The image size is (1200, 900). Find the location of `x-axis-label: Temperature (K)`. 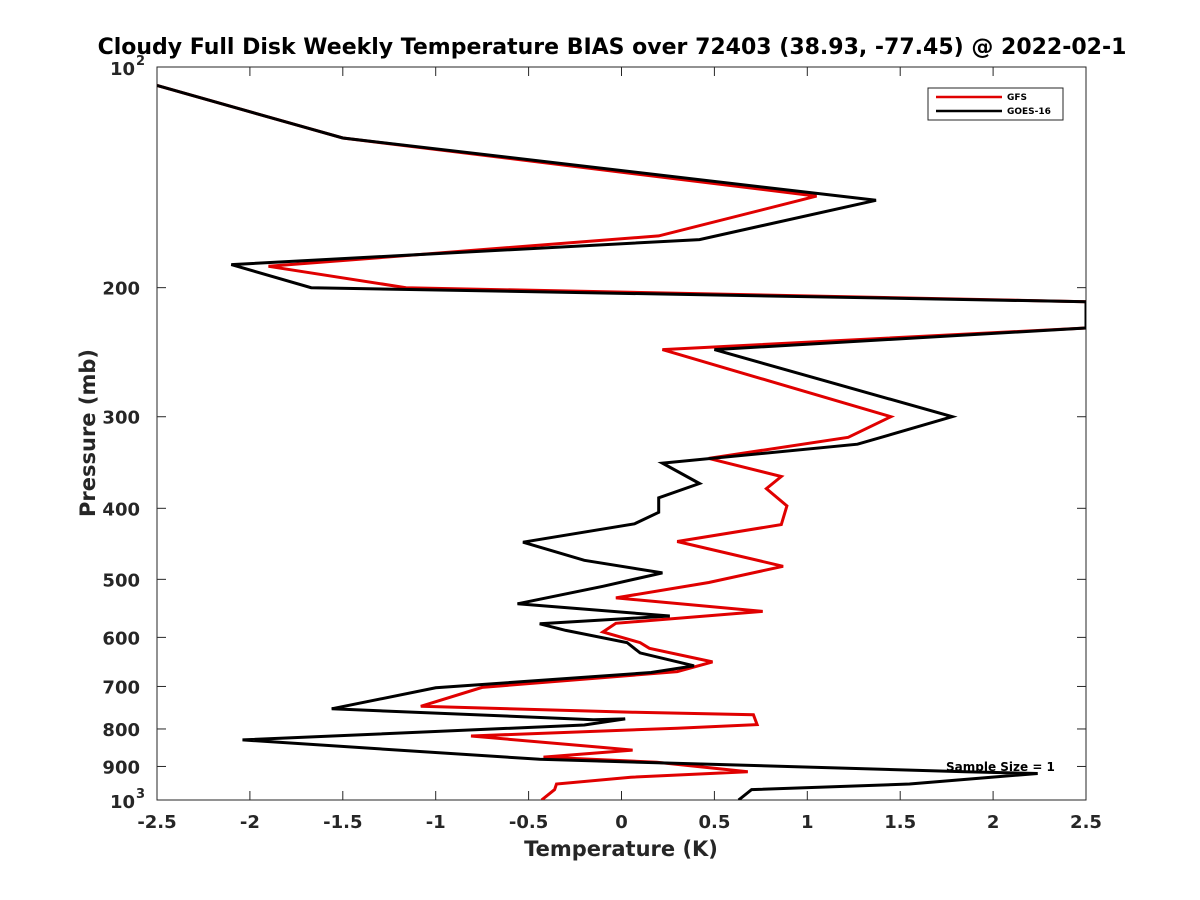

x-axis-label: Temperature (K) is located at coordinates (621, 849).